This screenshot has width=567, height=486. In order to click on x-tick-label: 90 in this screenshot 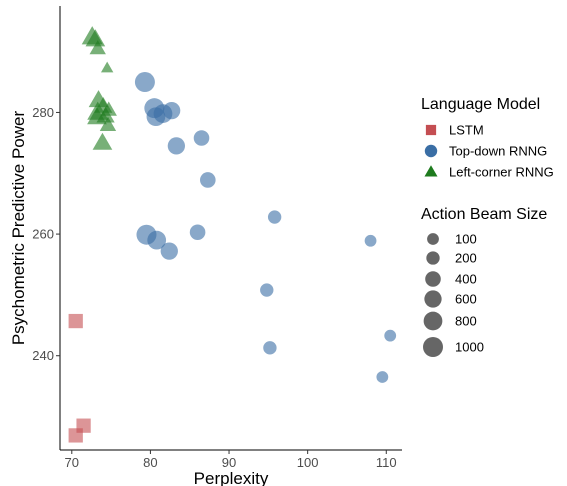, I will do `click(229, 462)`.